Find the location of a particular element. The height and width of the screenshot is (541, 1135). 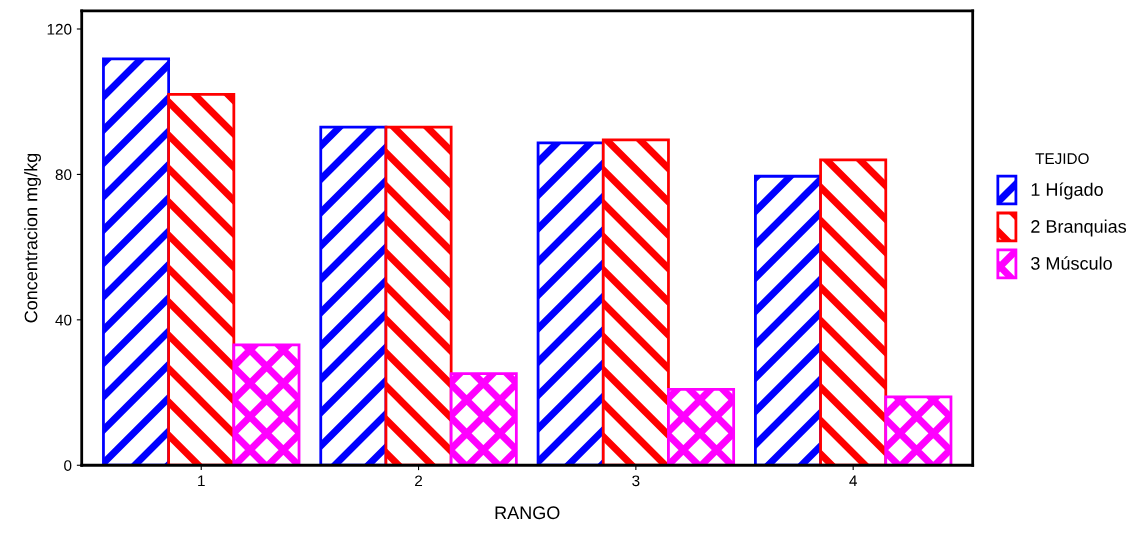

x-tick-label: 2 is located at coordinates (419, 481).